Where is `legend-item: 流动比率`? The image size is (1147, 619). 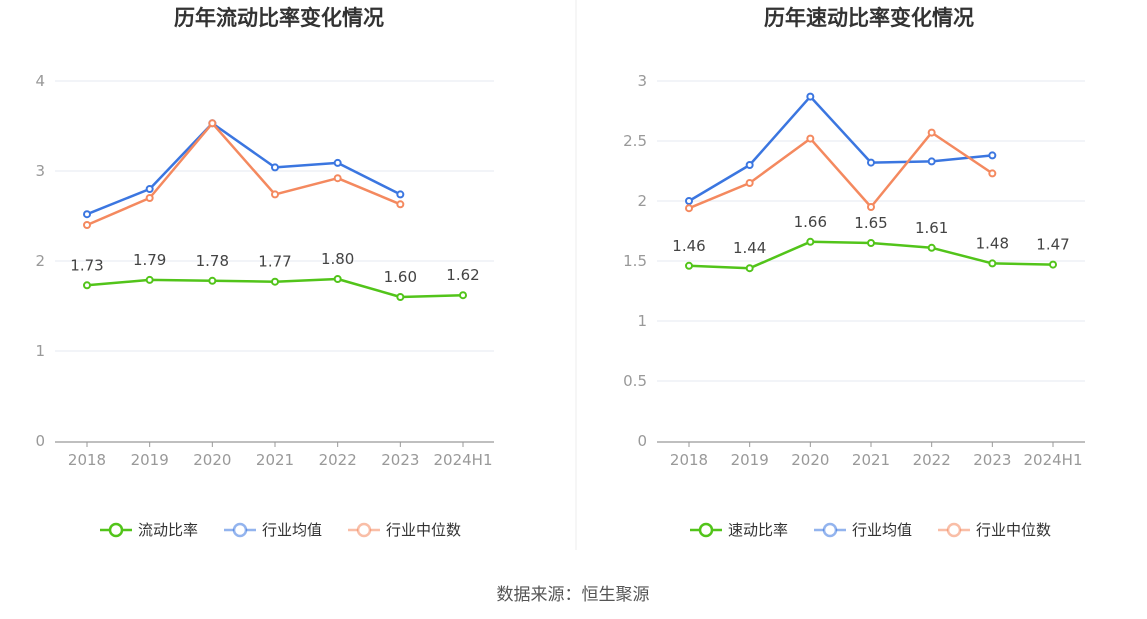 legend-item: 流动比率 is located at coordinates (149, 530).